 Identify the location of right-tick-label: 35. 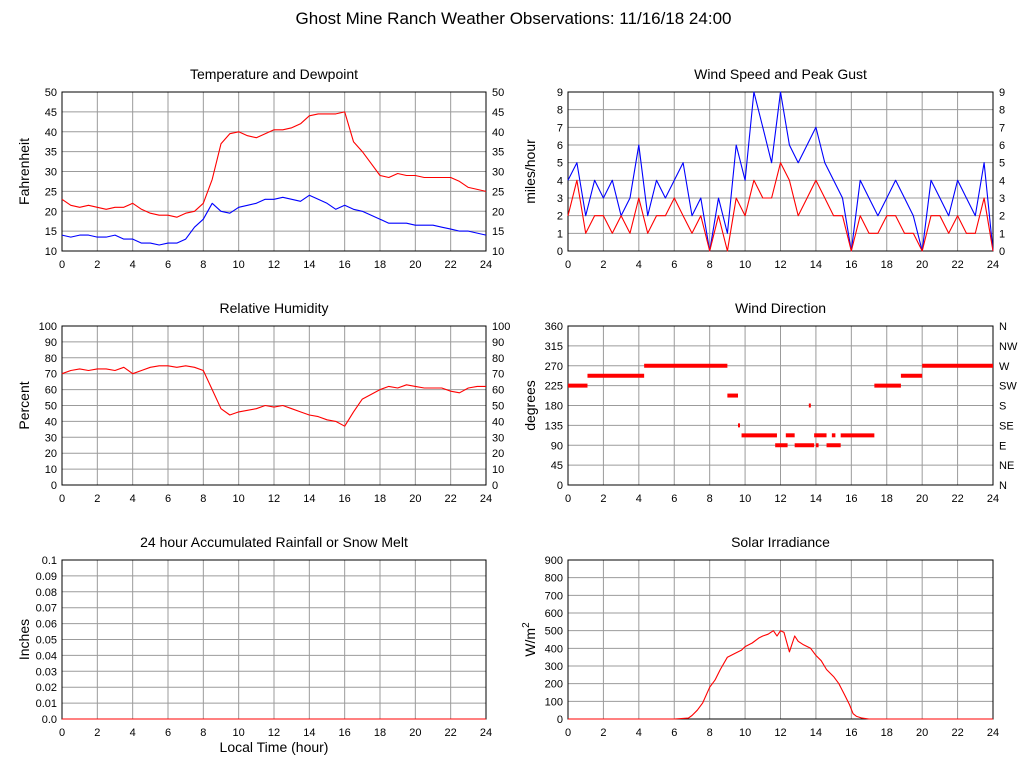
(498, 153).